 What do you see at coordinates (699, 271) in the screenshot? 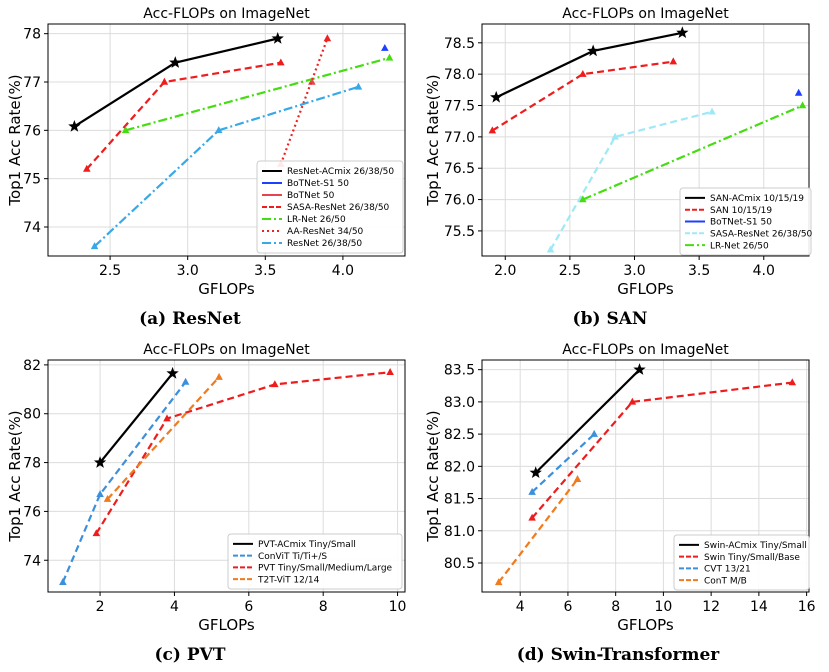
I see `x-tick-label: 3.5` at bounding box center [699, 271].